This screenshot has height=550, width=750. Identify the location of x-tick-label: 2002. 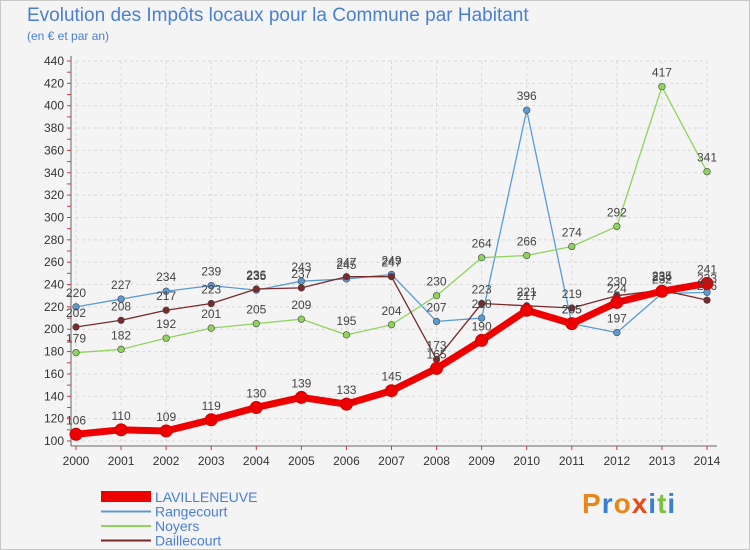
(166, 461).